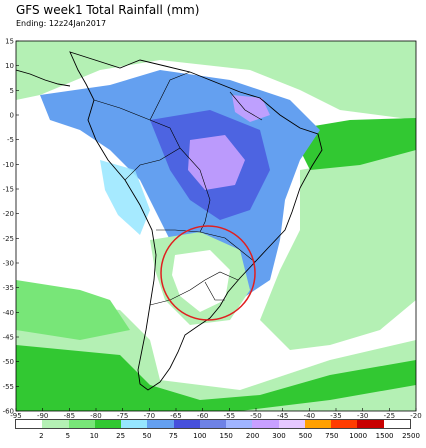  I want to click on rain-band-south-green, so click(216, 378).